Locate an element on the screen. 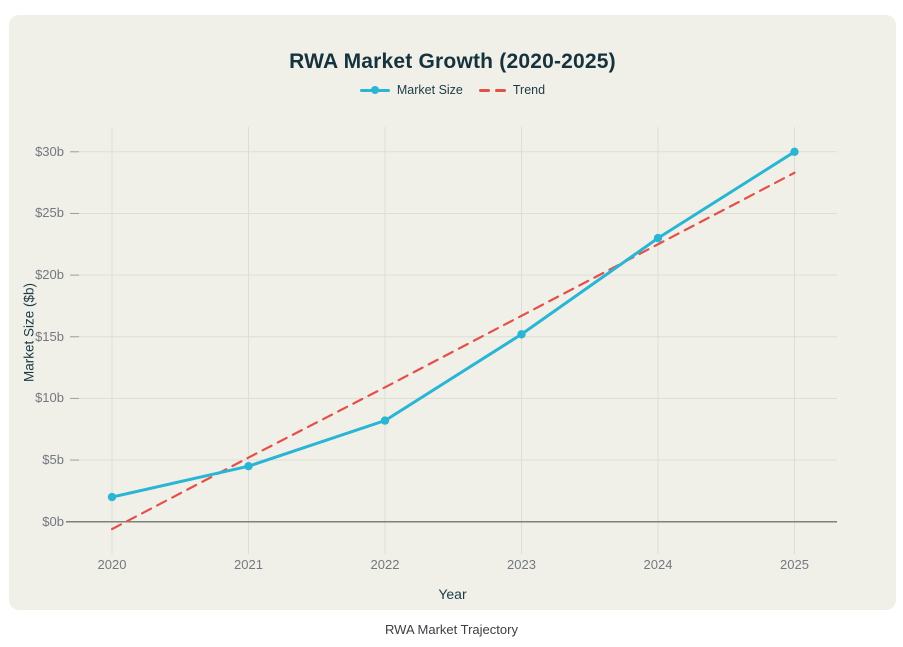 This screenshot has height=647, width=903. x-tick-label: 2022 is located at coordinates (385, 564).